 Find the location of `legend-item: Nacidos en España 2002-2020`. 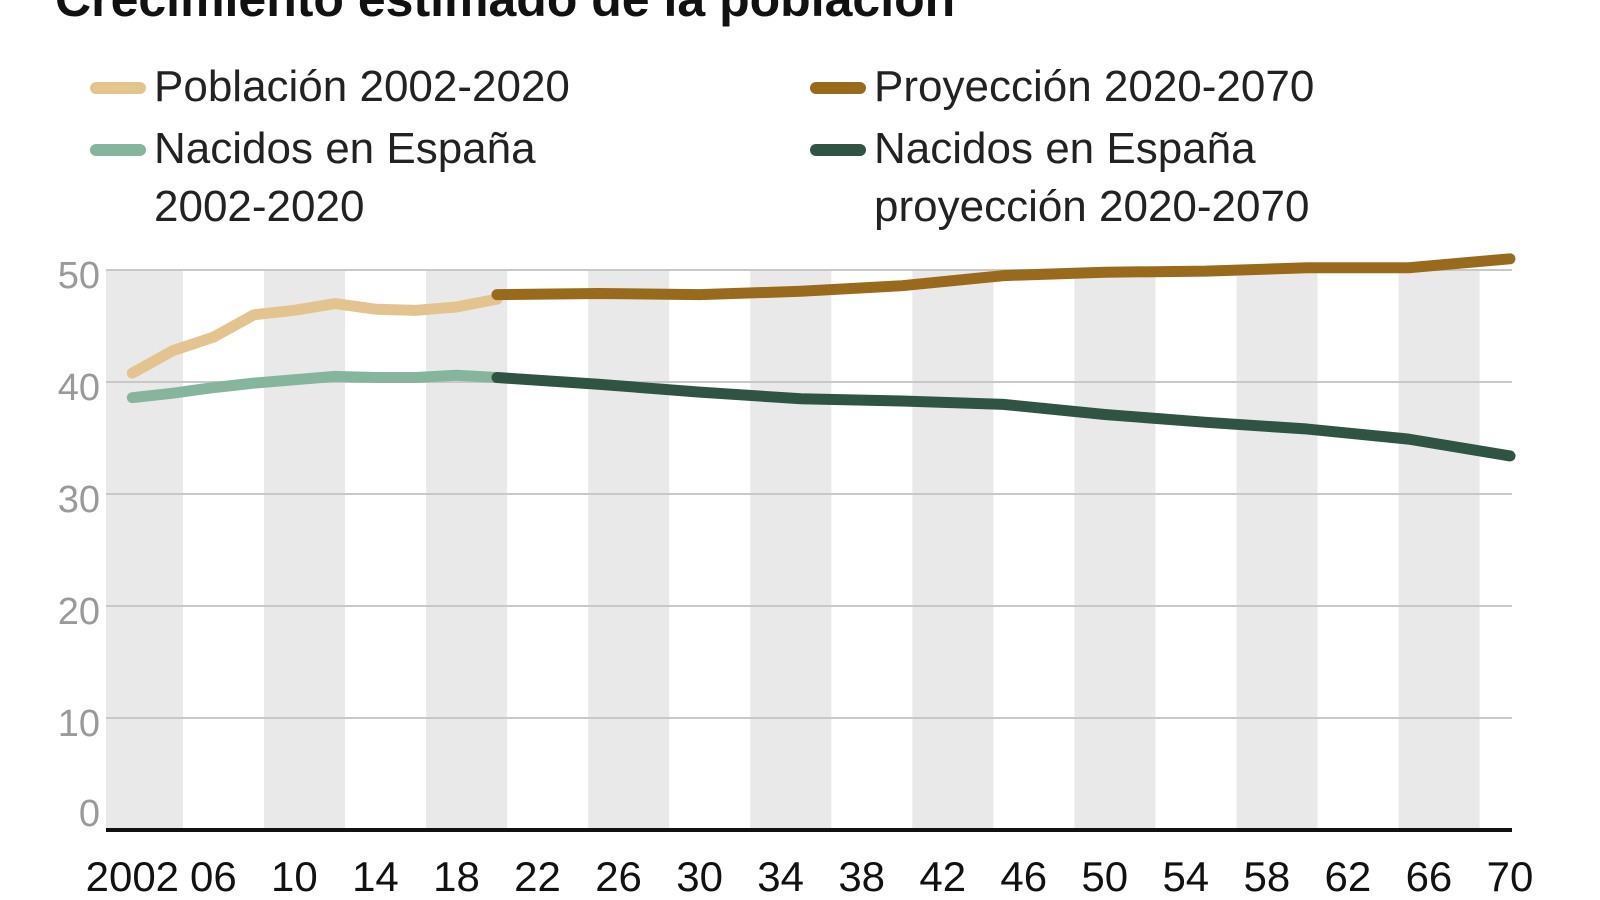

legend-item: Nacidos en España 2002-2020 is located at coordinates (357, 178).